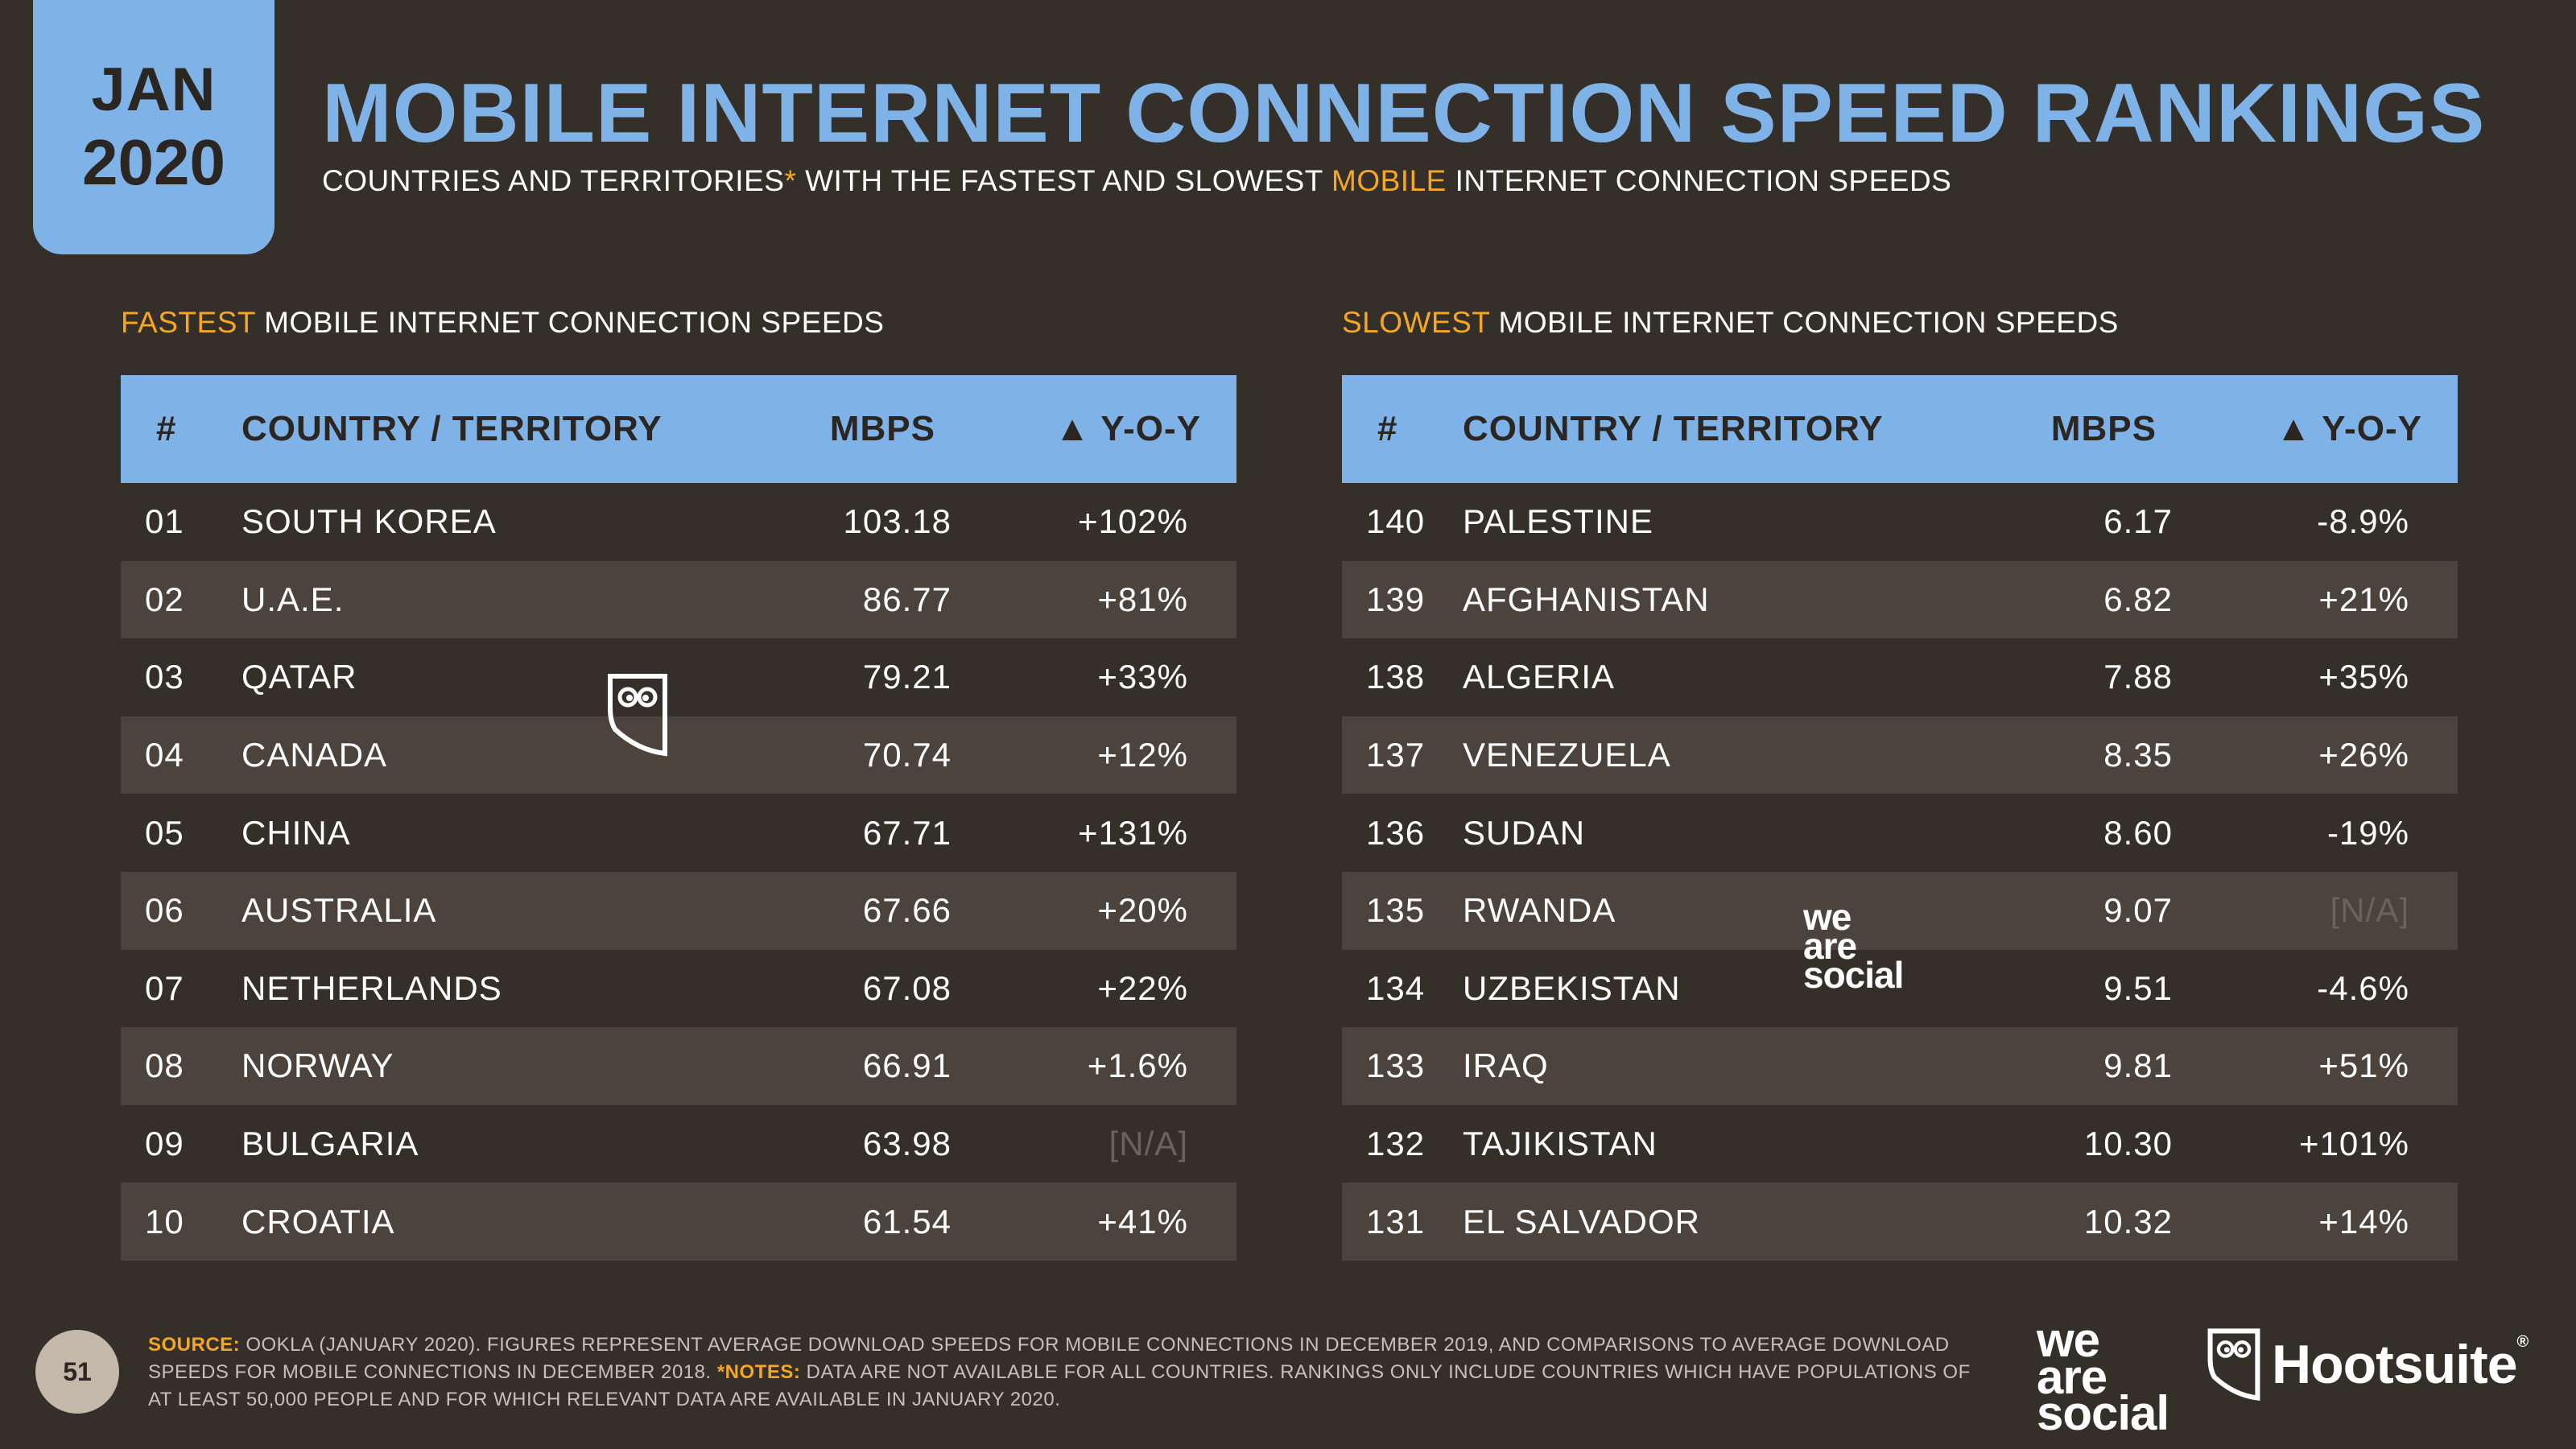  I want to click on mbps-cell: 86.77, so click(907, 599).